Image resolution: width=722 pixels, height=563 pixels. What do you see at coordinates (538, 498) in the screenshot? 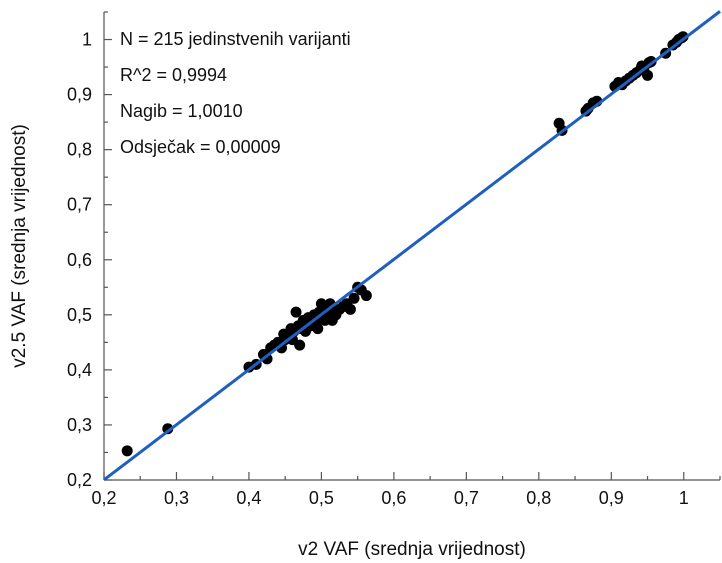
I see `x-tick-label: 0,8` at bounding box center [538, 498].